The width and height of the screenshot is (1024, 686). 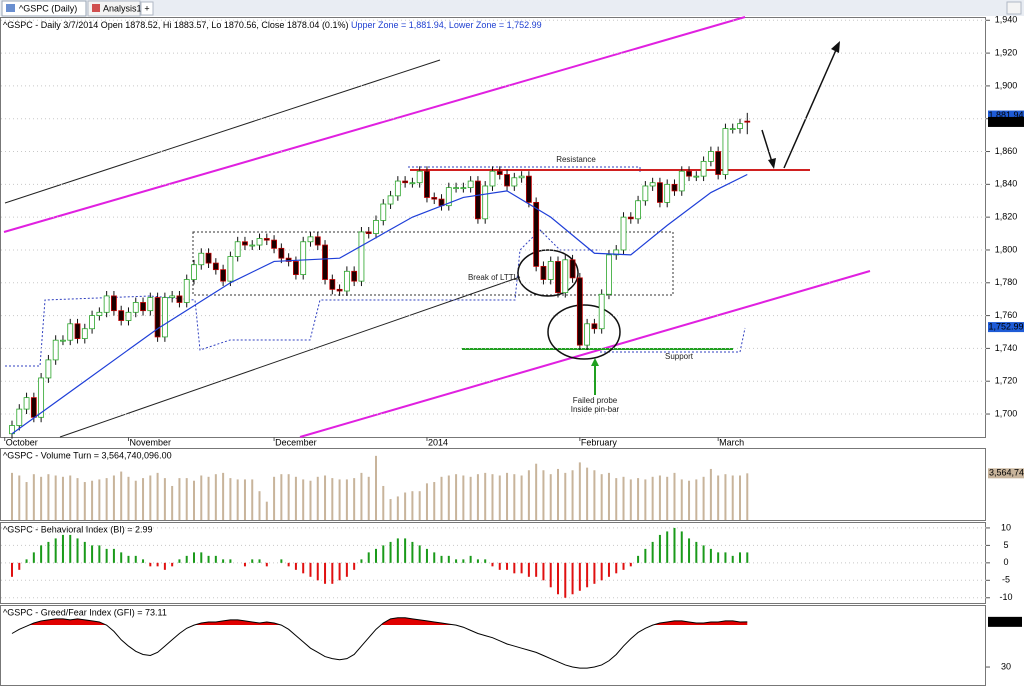 I want to click on tab-label: ^GSPC (Daily), so click(x=48, y=8).